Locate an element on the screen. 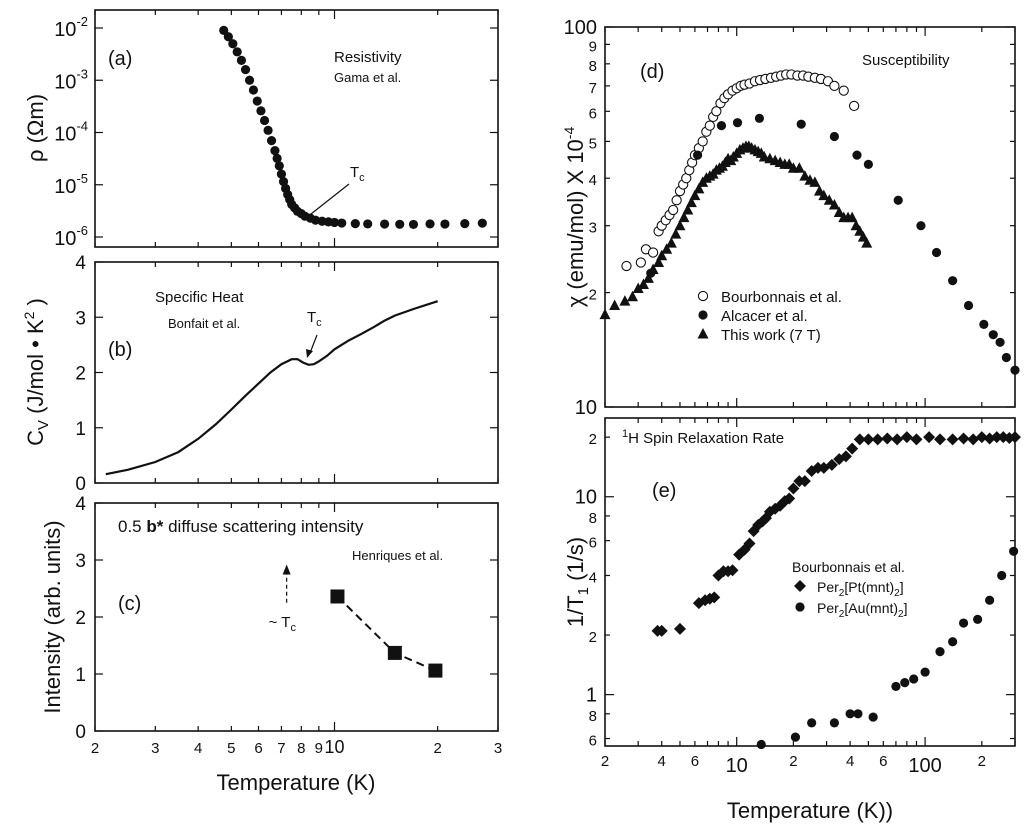 The image size is (1024, 838). y-tick-label: 0 is located at coordinates (80, 484).